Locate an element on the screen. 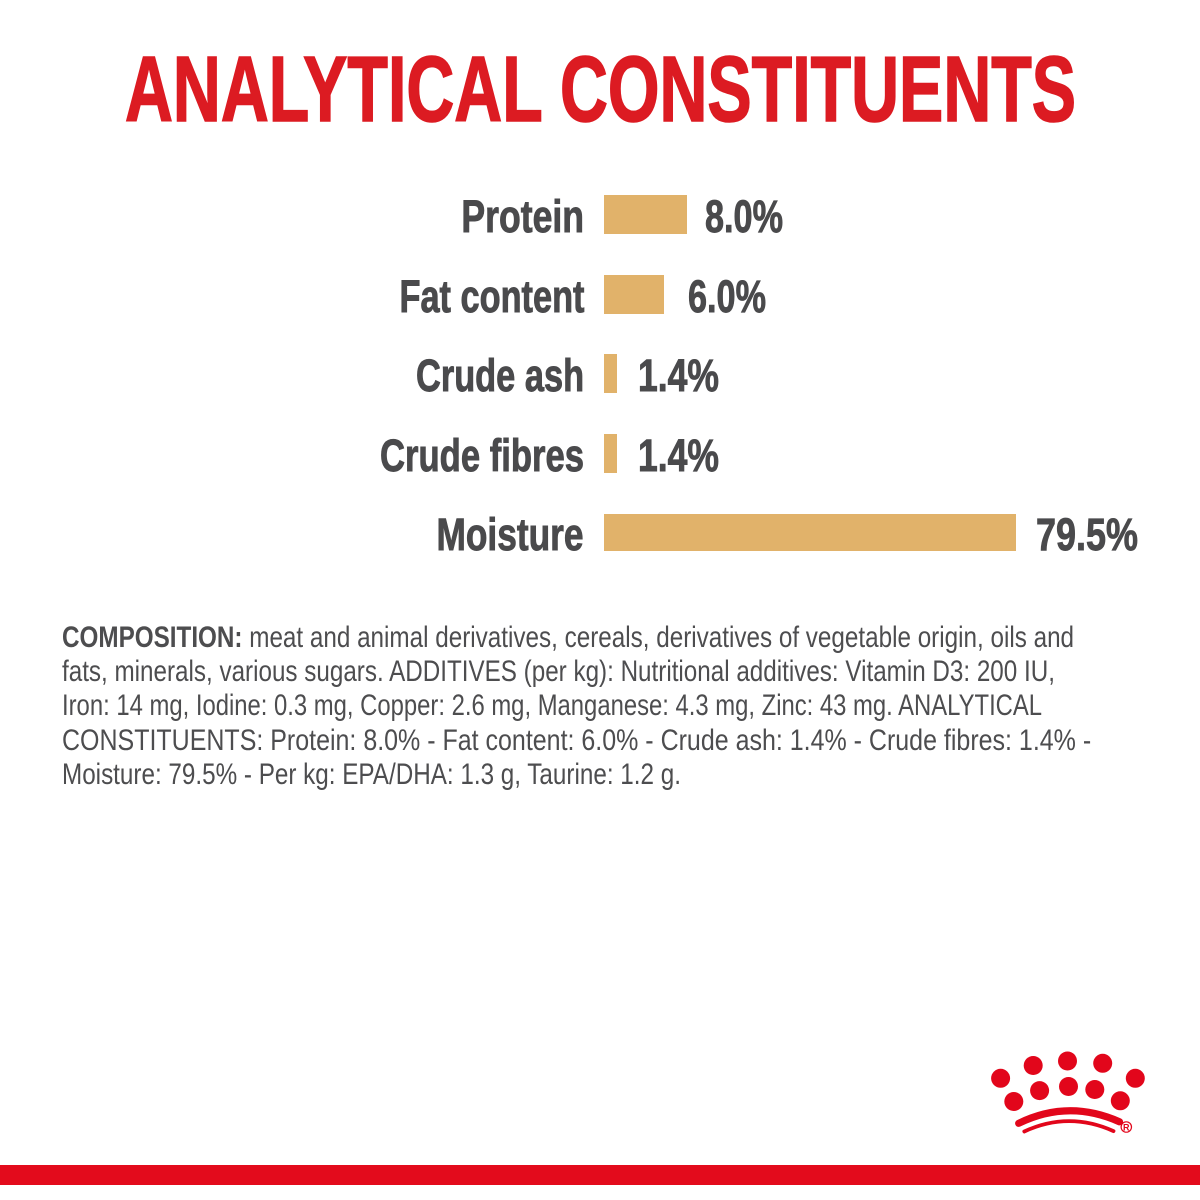  svg-text: R is located at coordinates (1126, 1128).